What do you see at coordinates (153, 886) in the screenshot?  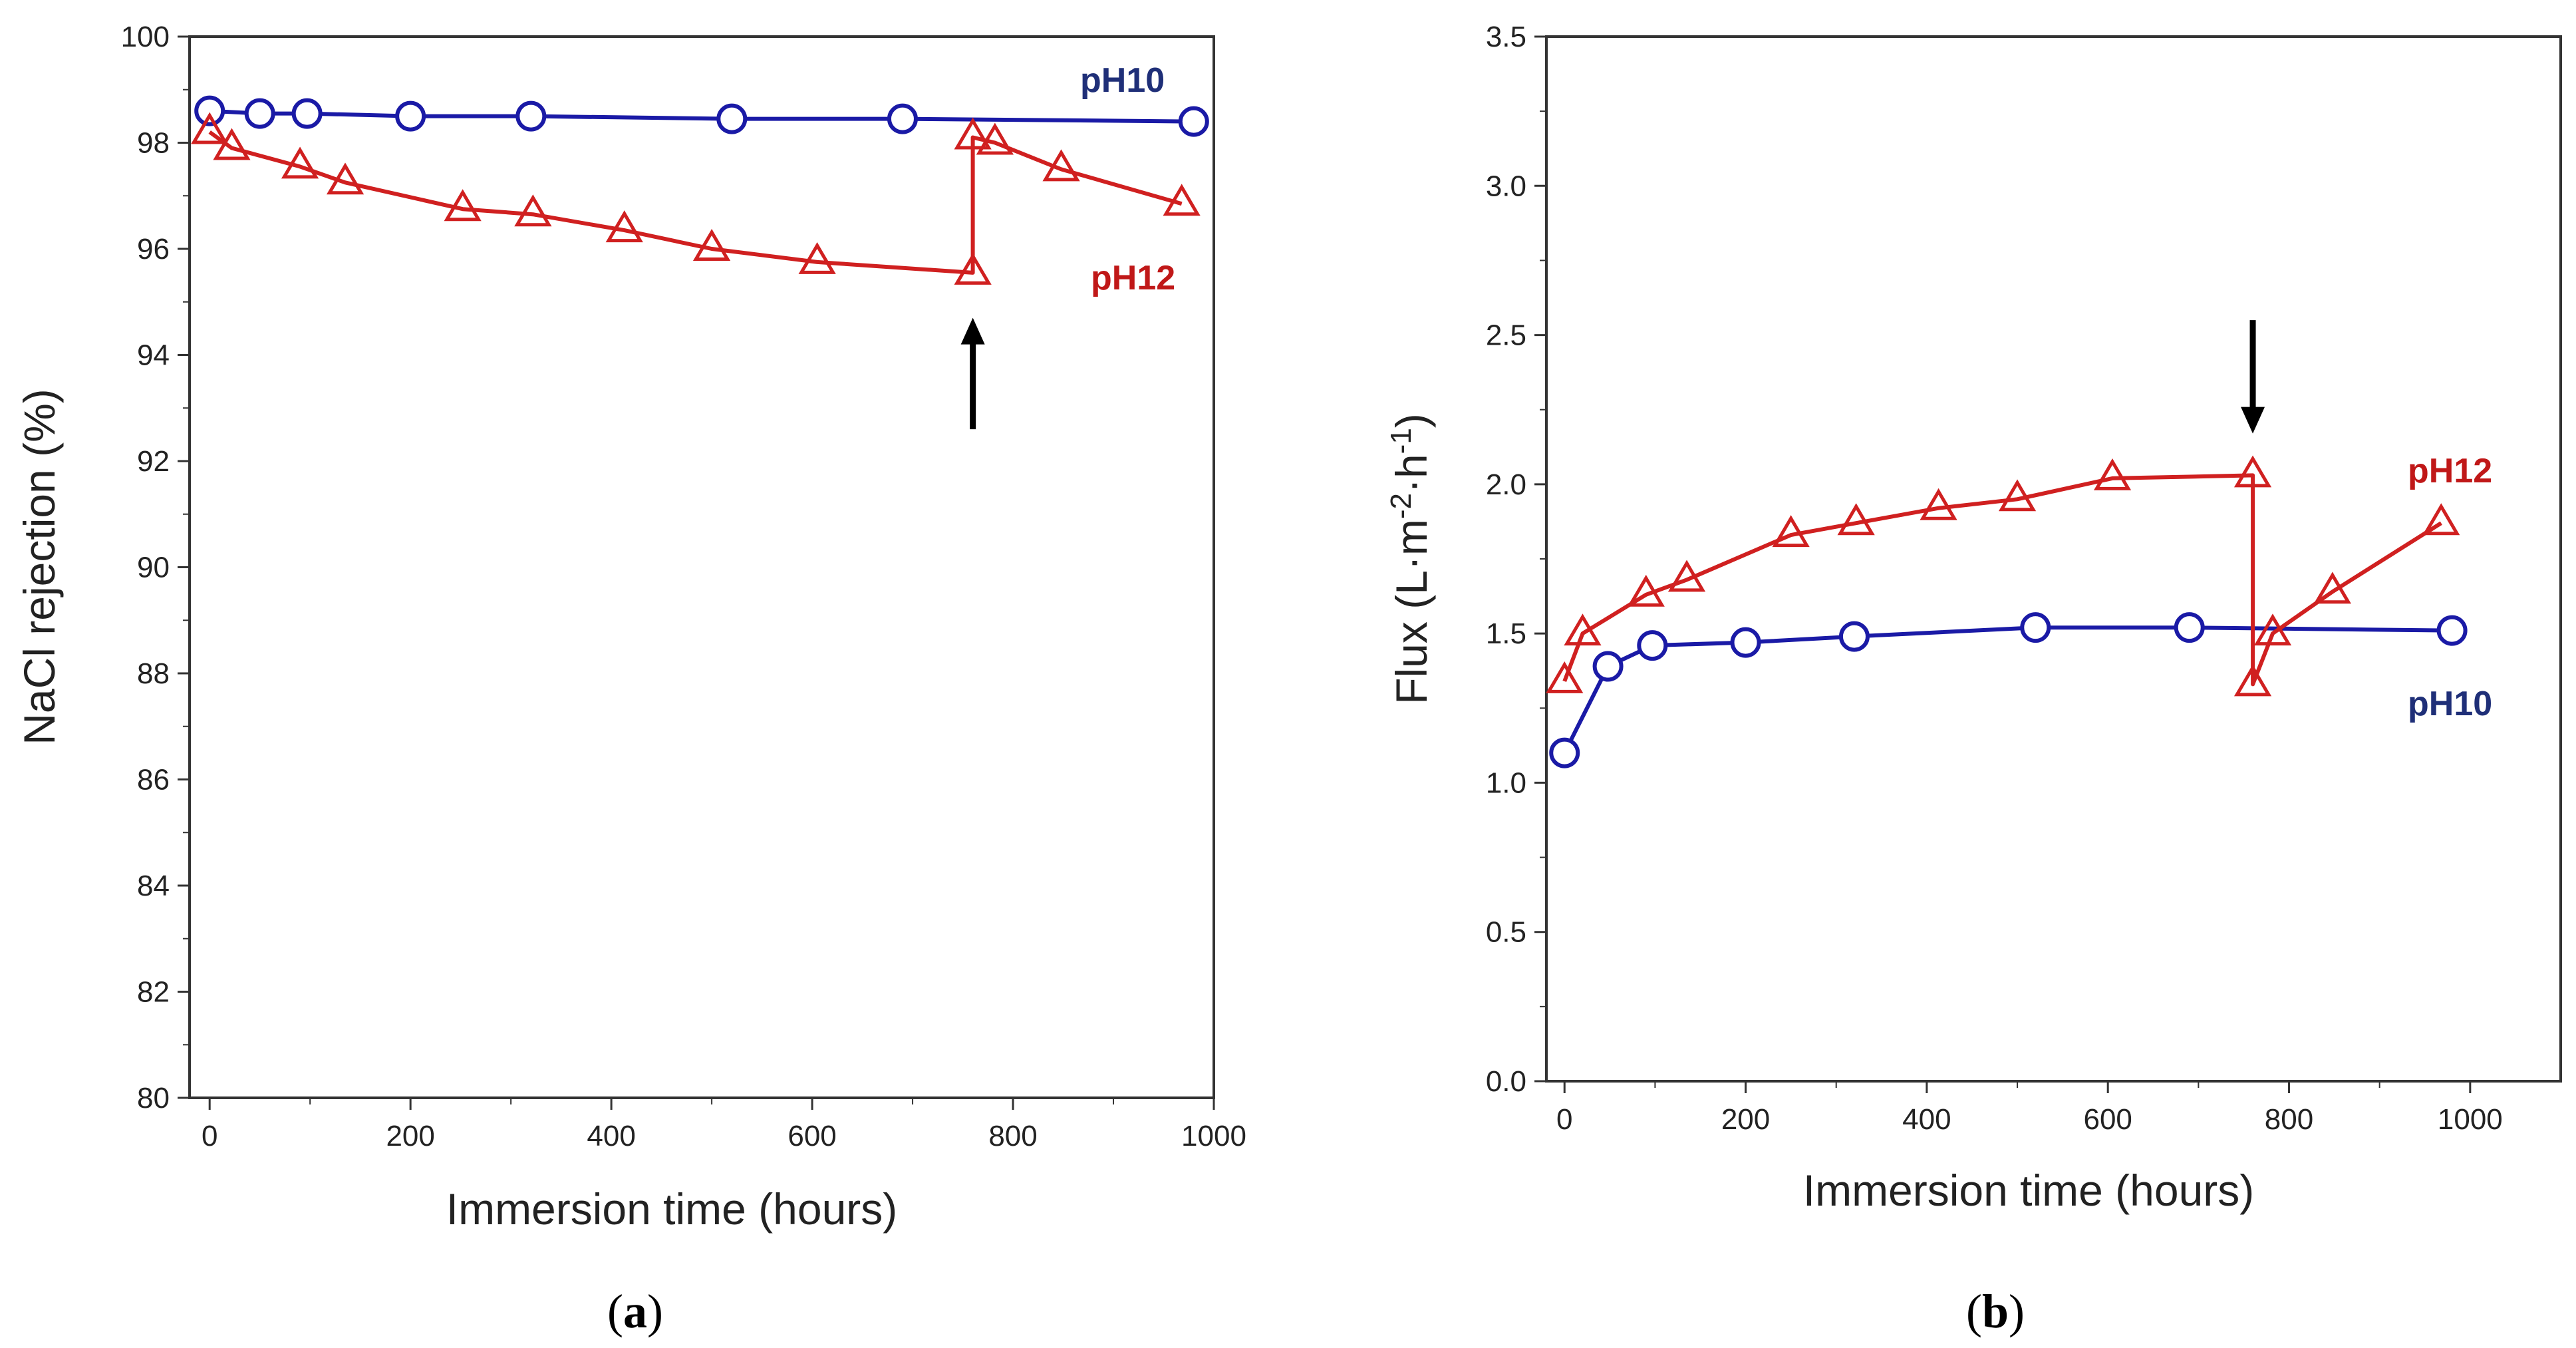 I see `y-tick-label-a-84: 84` at bounding box center [153, 886].